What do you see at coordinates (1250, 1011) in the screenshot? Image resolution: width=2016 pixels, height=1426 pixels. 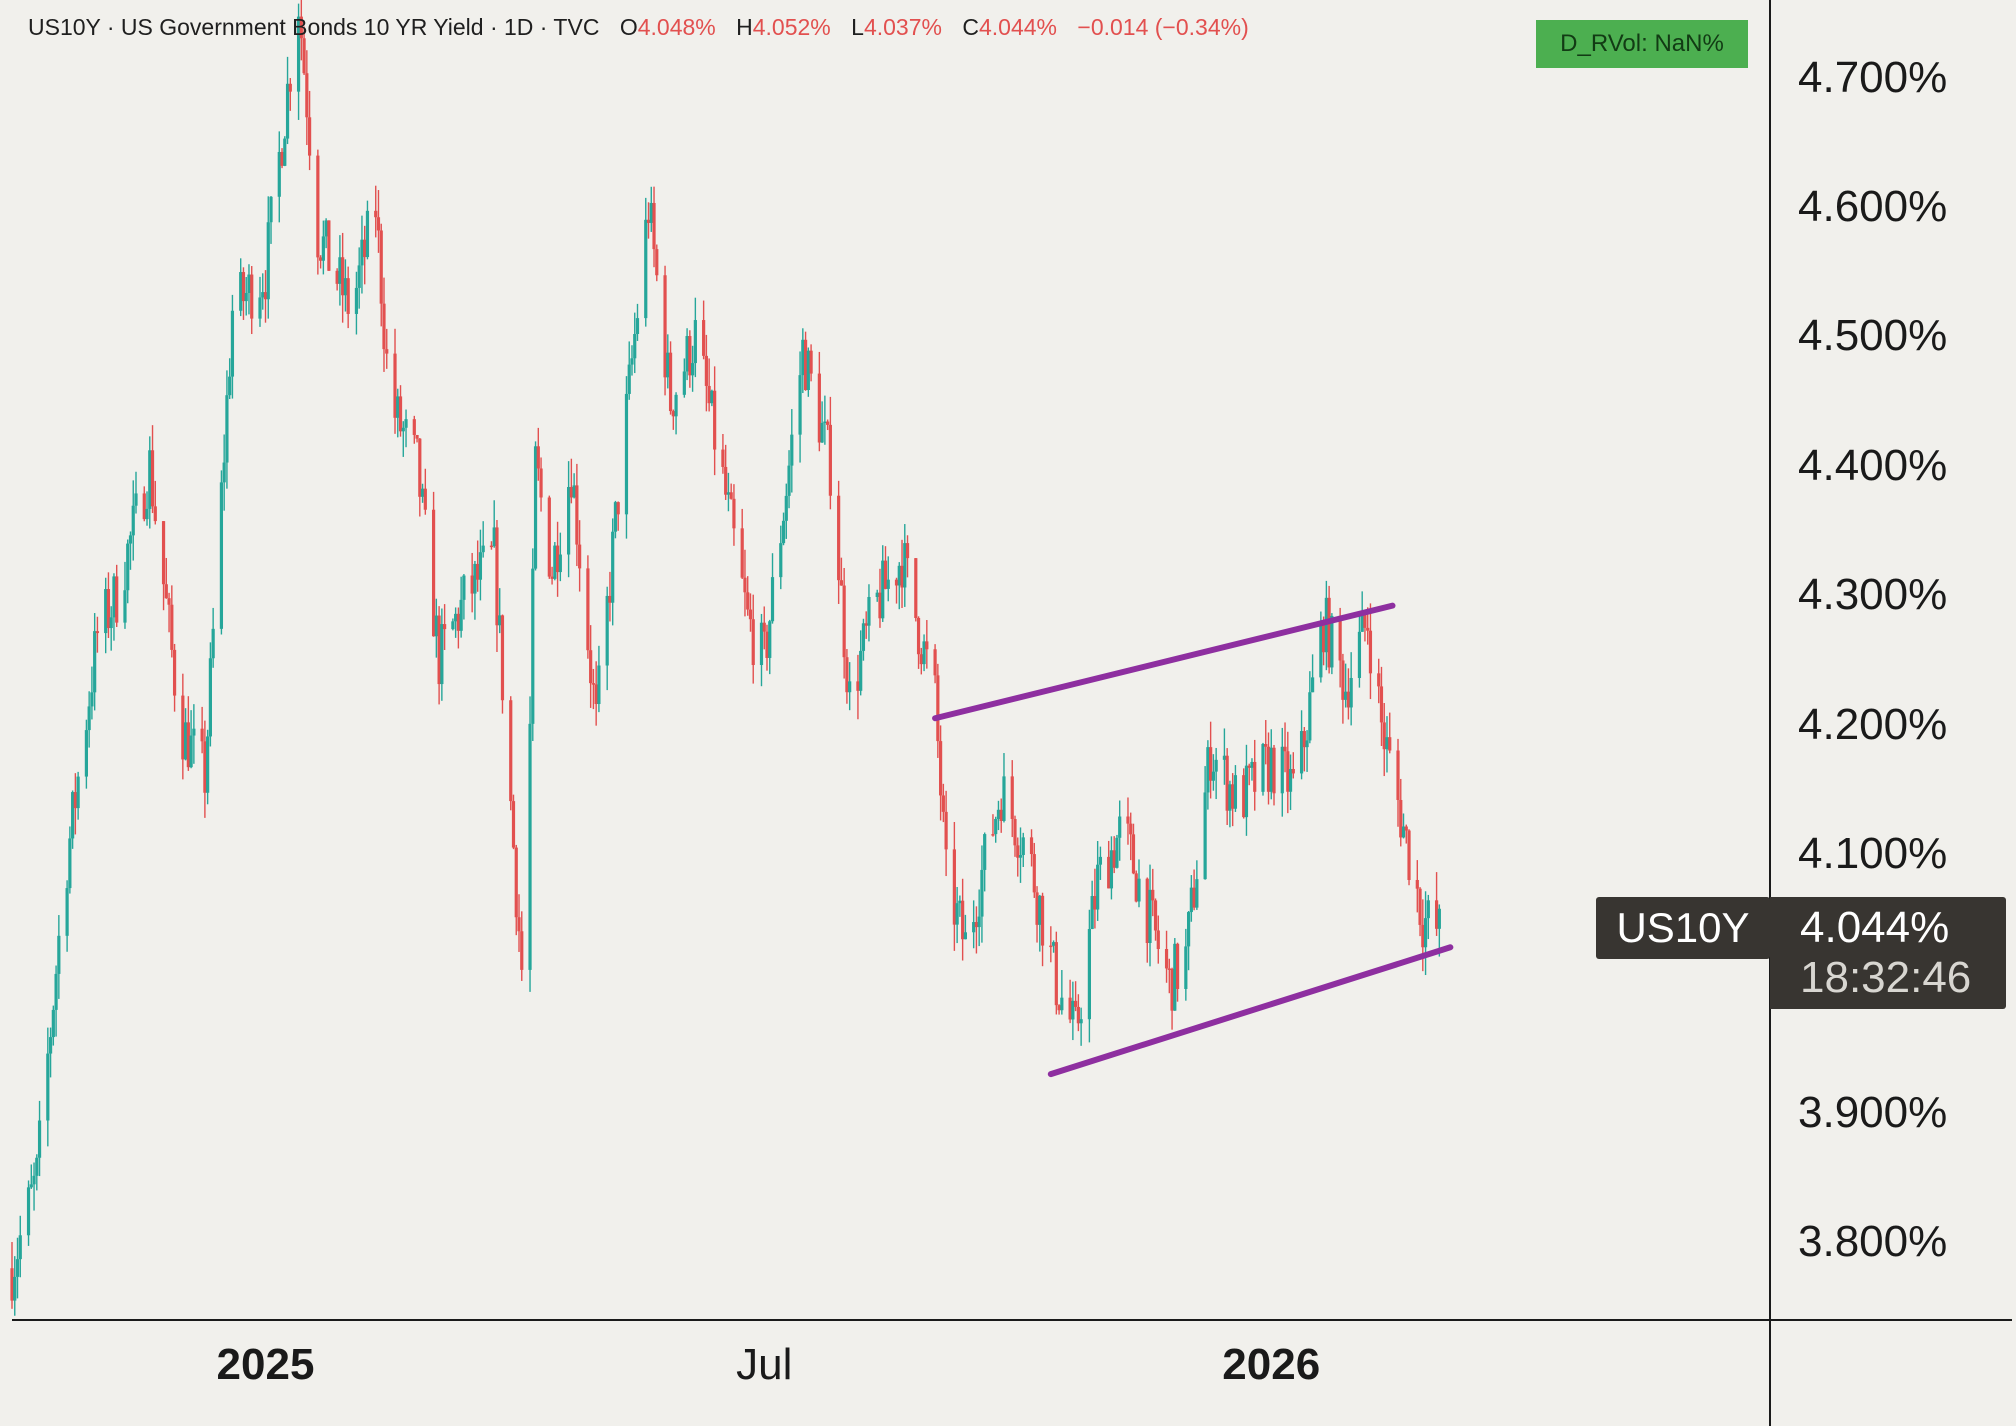 I see `trendline-lower` at bounding box center [1250, 1011].